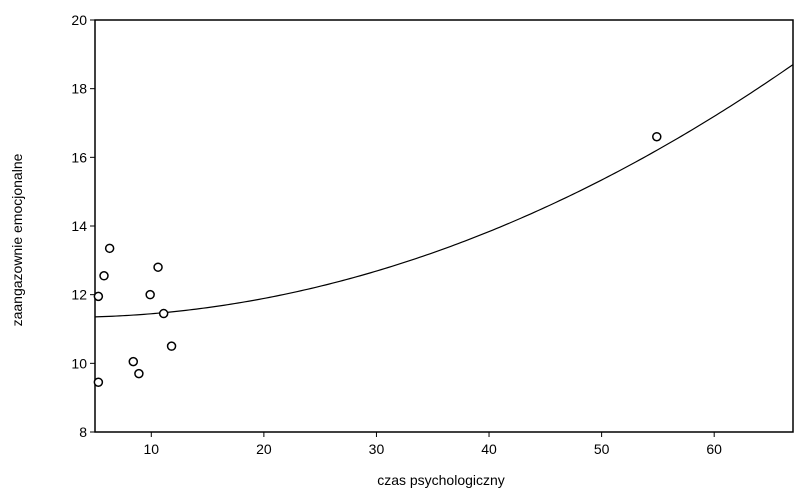 The width and height of the screenshot is (794, 489). I want to click on y-tick-label: 16, so click(79, 157).